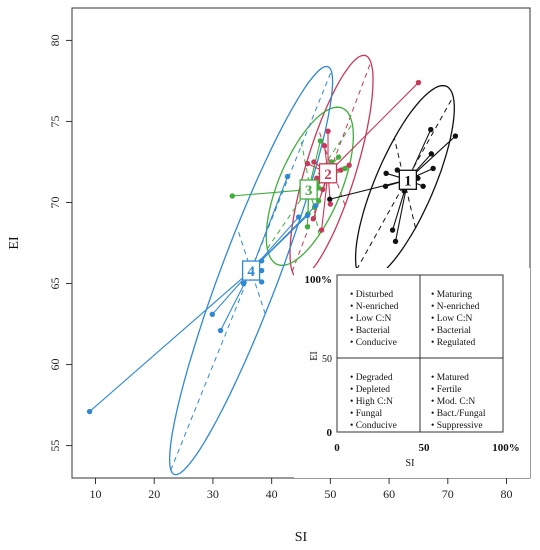  What do you see at coordinates (425, 448) in the screenshot?
I see `inset-x-mid-label: 50` at bounding box center [425, 448].